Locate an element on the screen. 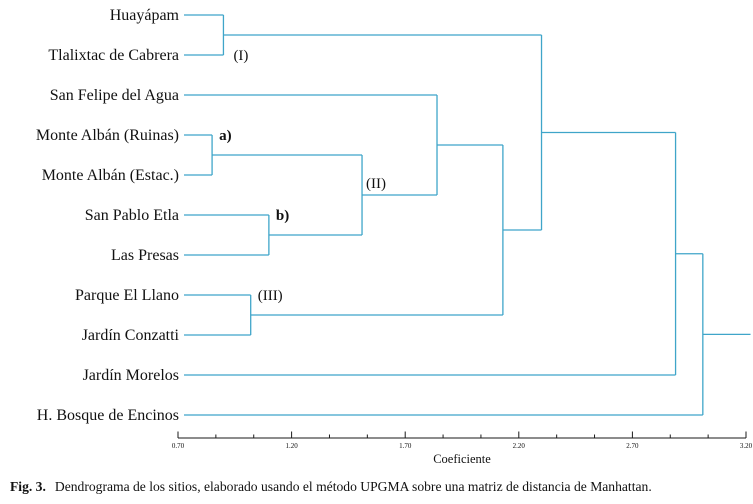  cluster-tag-III: (III) is located at coordinates (270, 296).